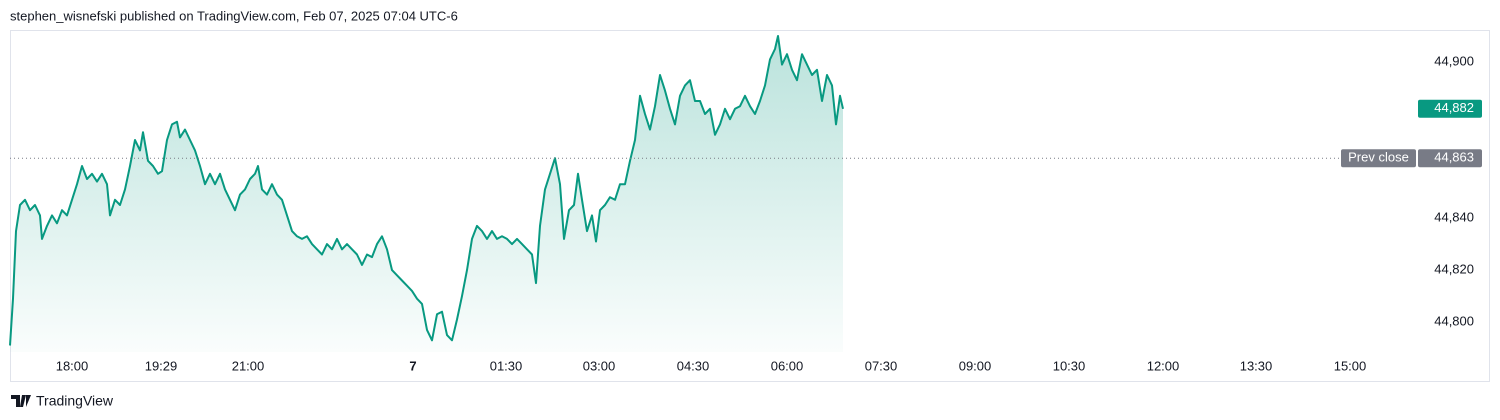 Image resolution: width=1500 pixels, height=420 pixels. What do you see at coordinates (975, 365) in the screenshot?
I see `x-tick-label: 09:00` at bounding box center [975, 365].